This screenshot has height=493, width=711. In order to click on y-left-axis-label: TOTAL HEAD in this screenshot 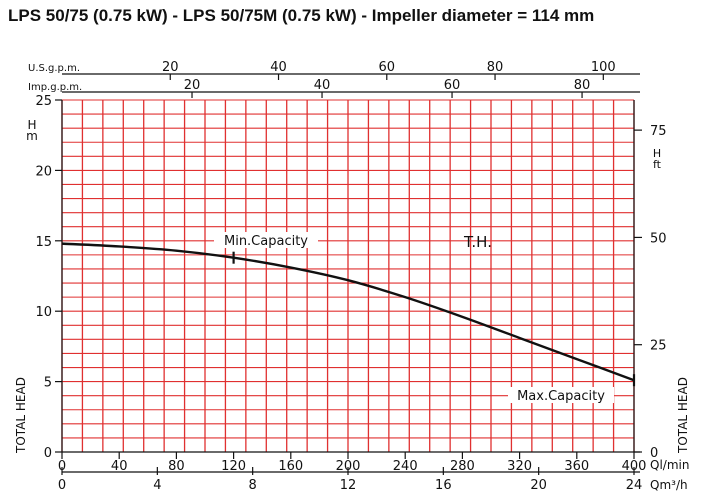, I will do `click(21, 415)`.